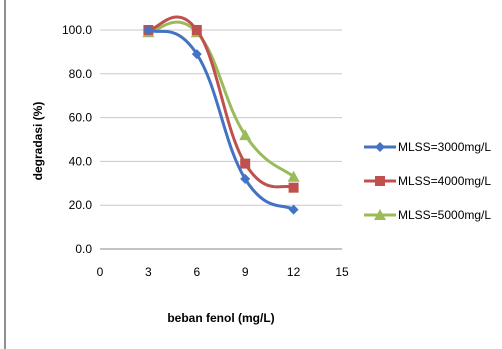 The image size is (502, 349). I want to click on y-tick-label: 80.0, so click(81, 74).